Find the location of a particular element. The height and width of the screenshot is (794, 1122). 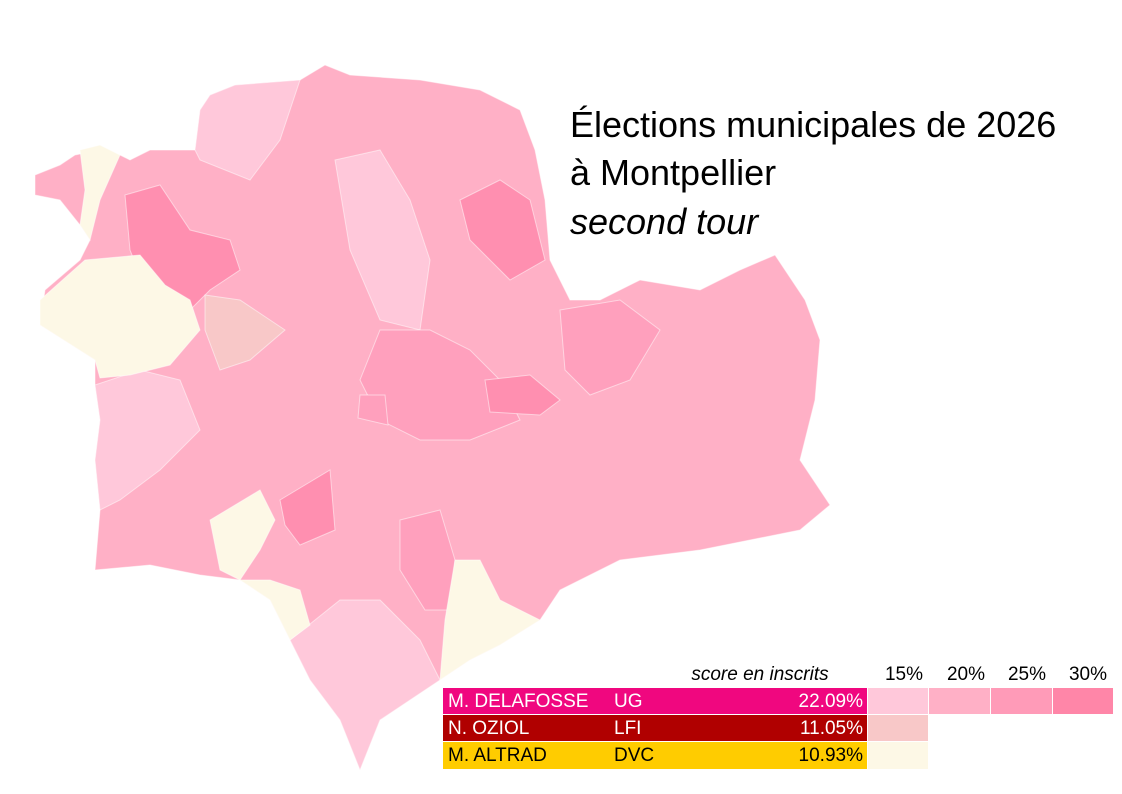

title-line: à Montpellier is located at coordinates (673, 172).